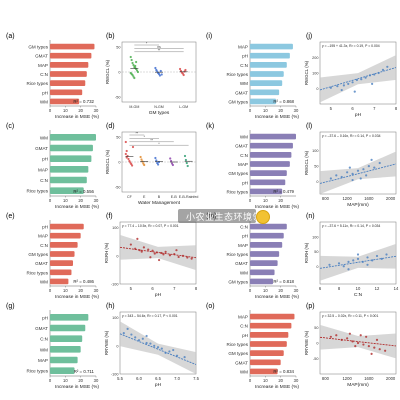 The image size is (400, 400). I want to click on y-axis-title: RWGCL (%), so click(306, 162).